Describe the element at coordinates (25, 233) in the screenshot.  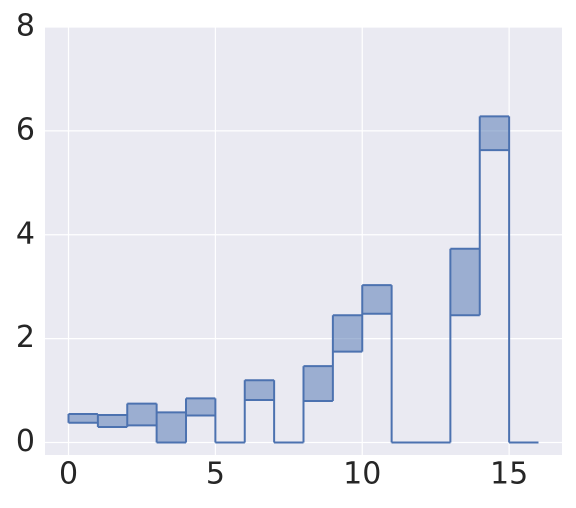
I see `y-tick-label: 4` at that location.